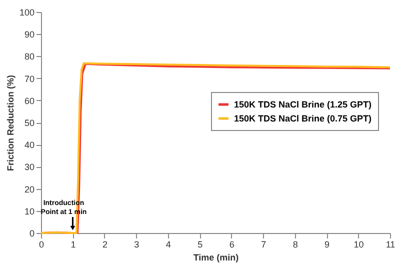 The width and height of the screenshot is (405, 267). What do you see at coordinates (295, 245) in the screenshot?
I see `x-tick-label: 8` at bounding box center [295, 245].